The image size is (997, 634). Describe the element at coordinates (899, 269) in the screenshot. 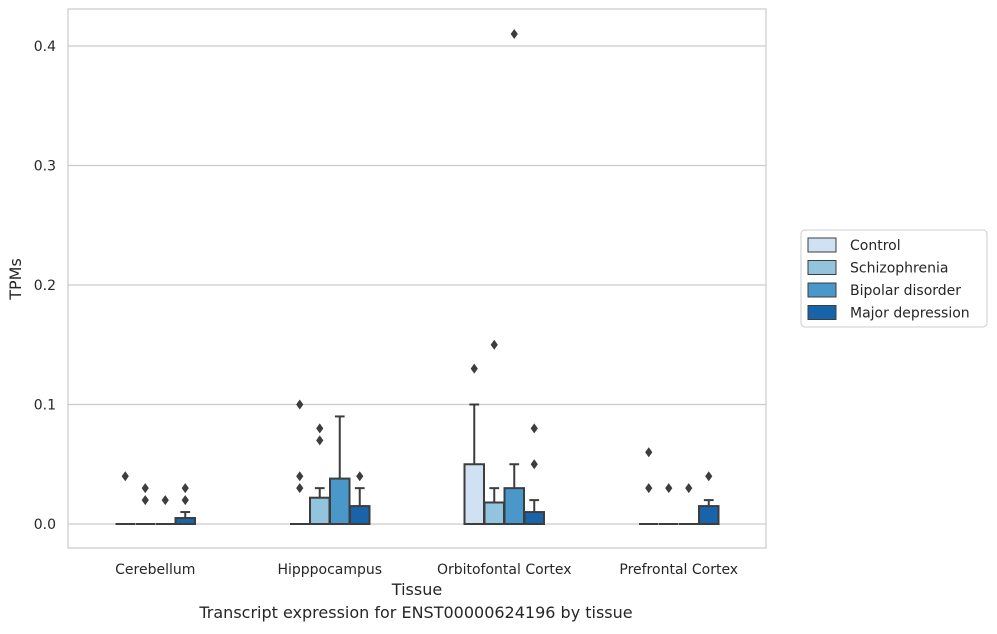

I see `legend-label: Schizophrenia` at that location.